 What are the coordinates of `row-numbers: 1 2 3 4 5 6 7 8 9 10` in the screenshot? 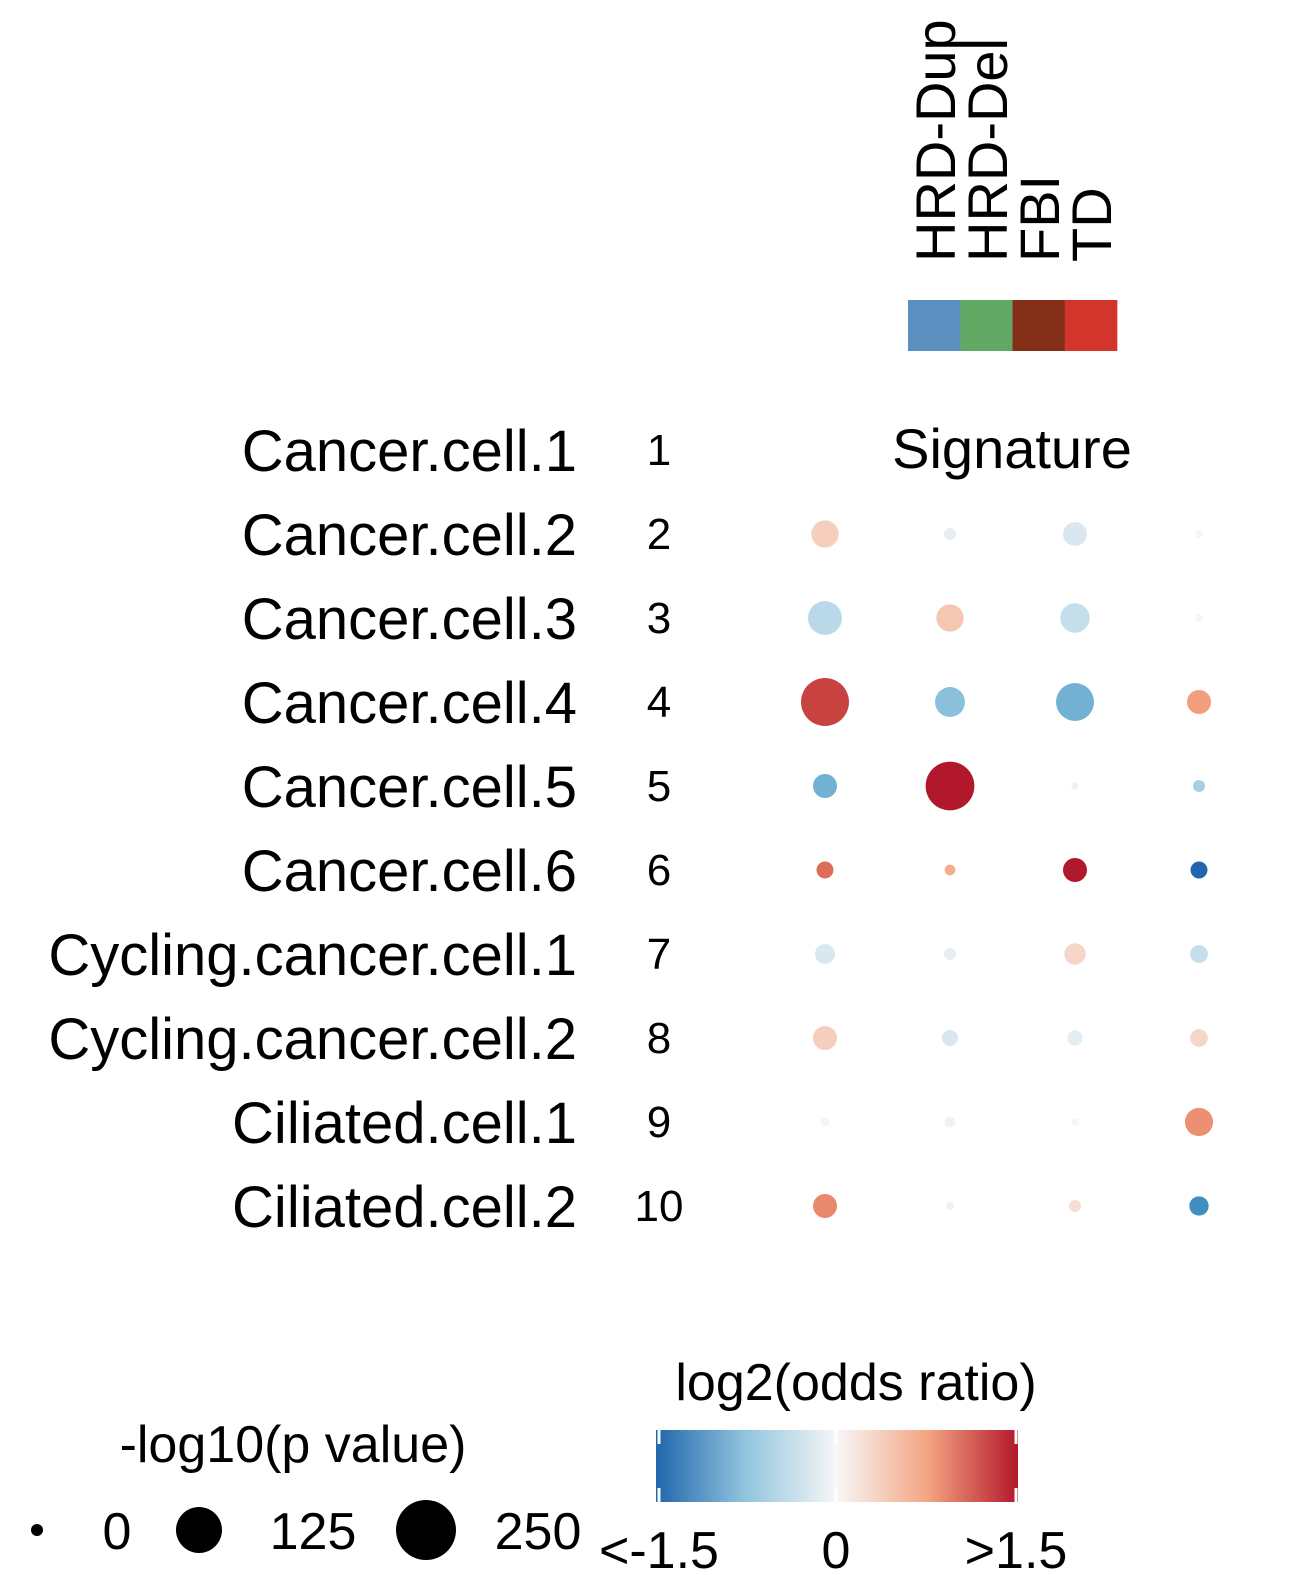 It's located at (659, 828).